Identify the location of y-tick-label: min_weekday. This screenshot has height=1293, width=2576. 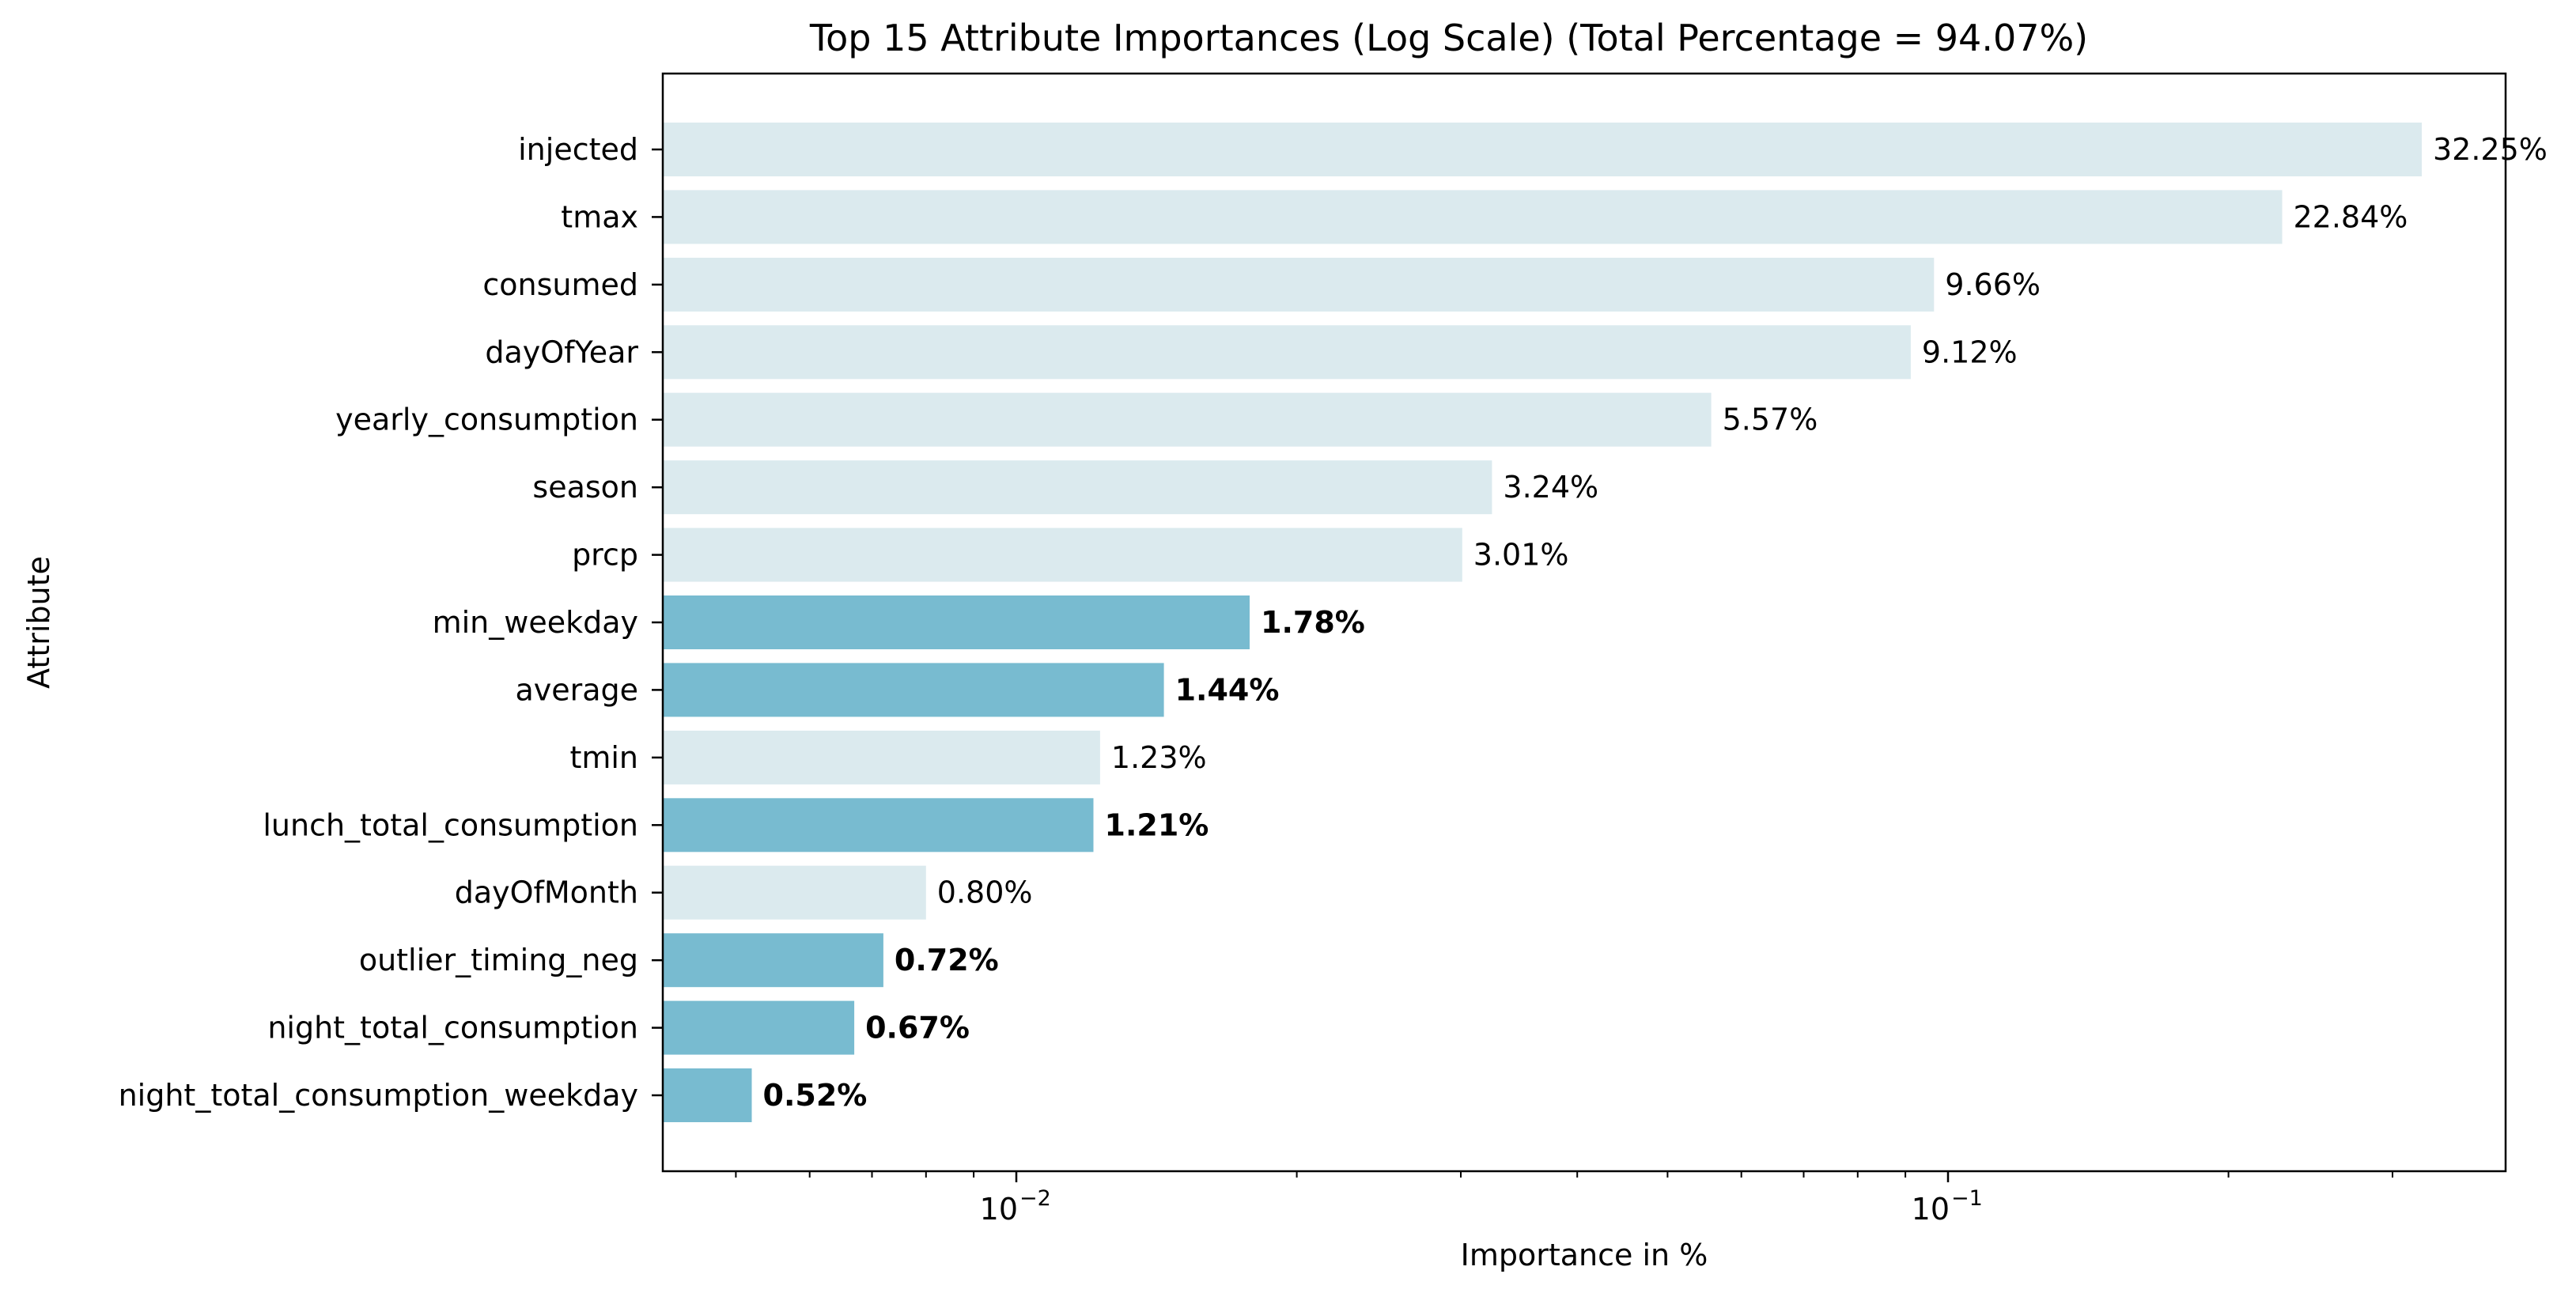
(536, 622).